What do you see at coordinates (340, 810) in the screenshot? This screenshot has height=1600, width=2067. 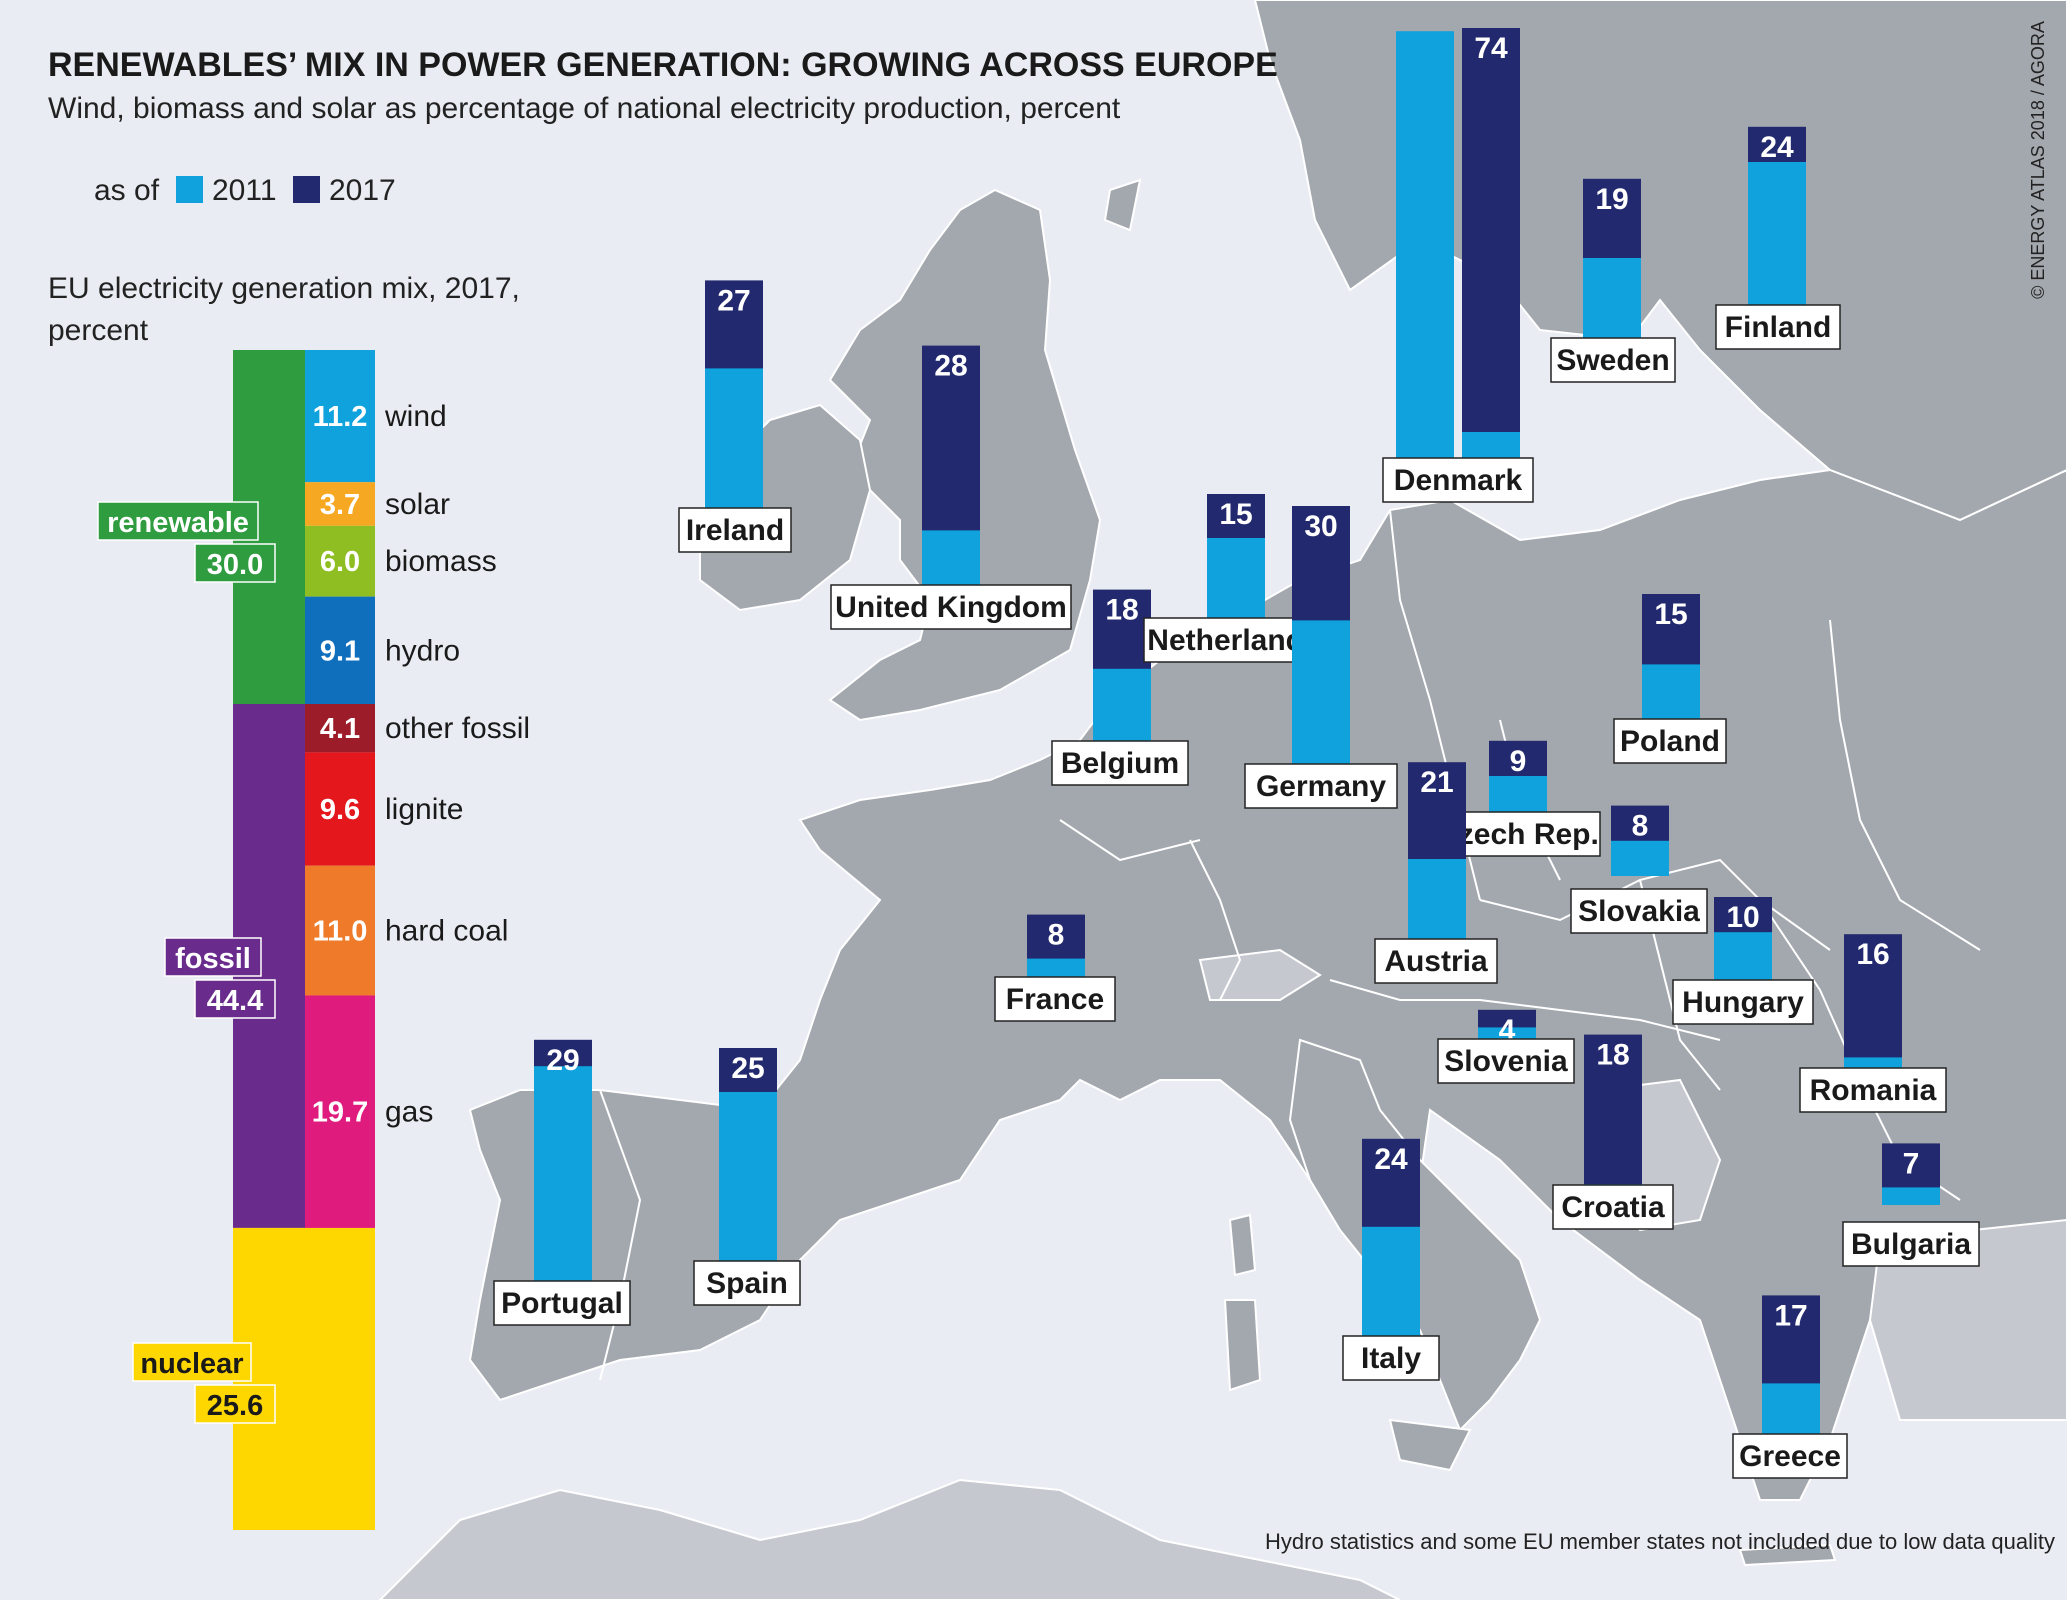 I see `mix-segment-value: 9.6` at bounding box center [340, 810].